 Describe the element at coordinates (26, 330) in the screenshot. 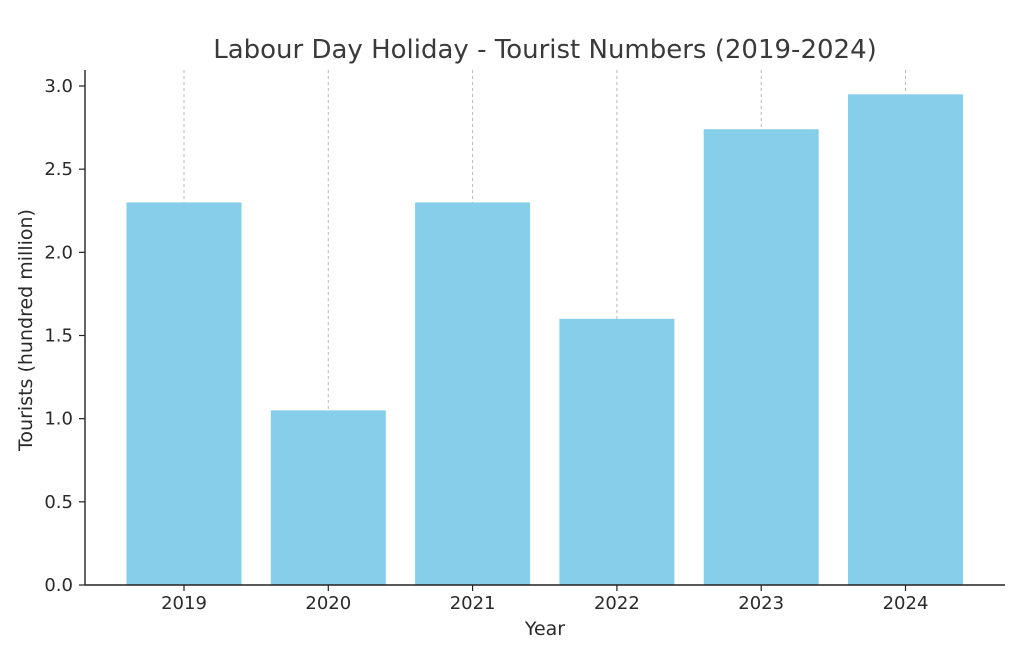

I see `y-axis-label: Tourists (hundred million)` at that location.